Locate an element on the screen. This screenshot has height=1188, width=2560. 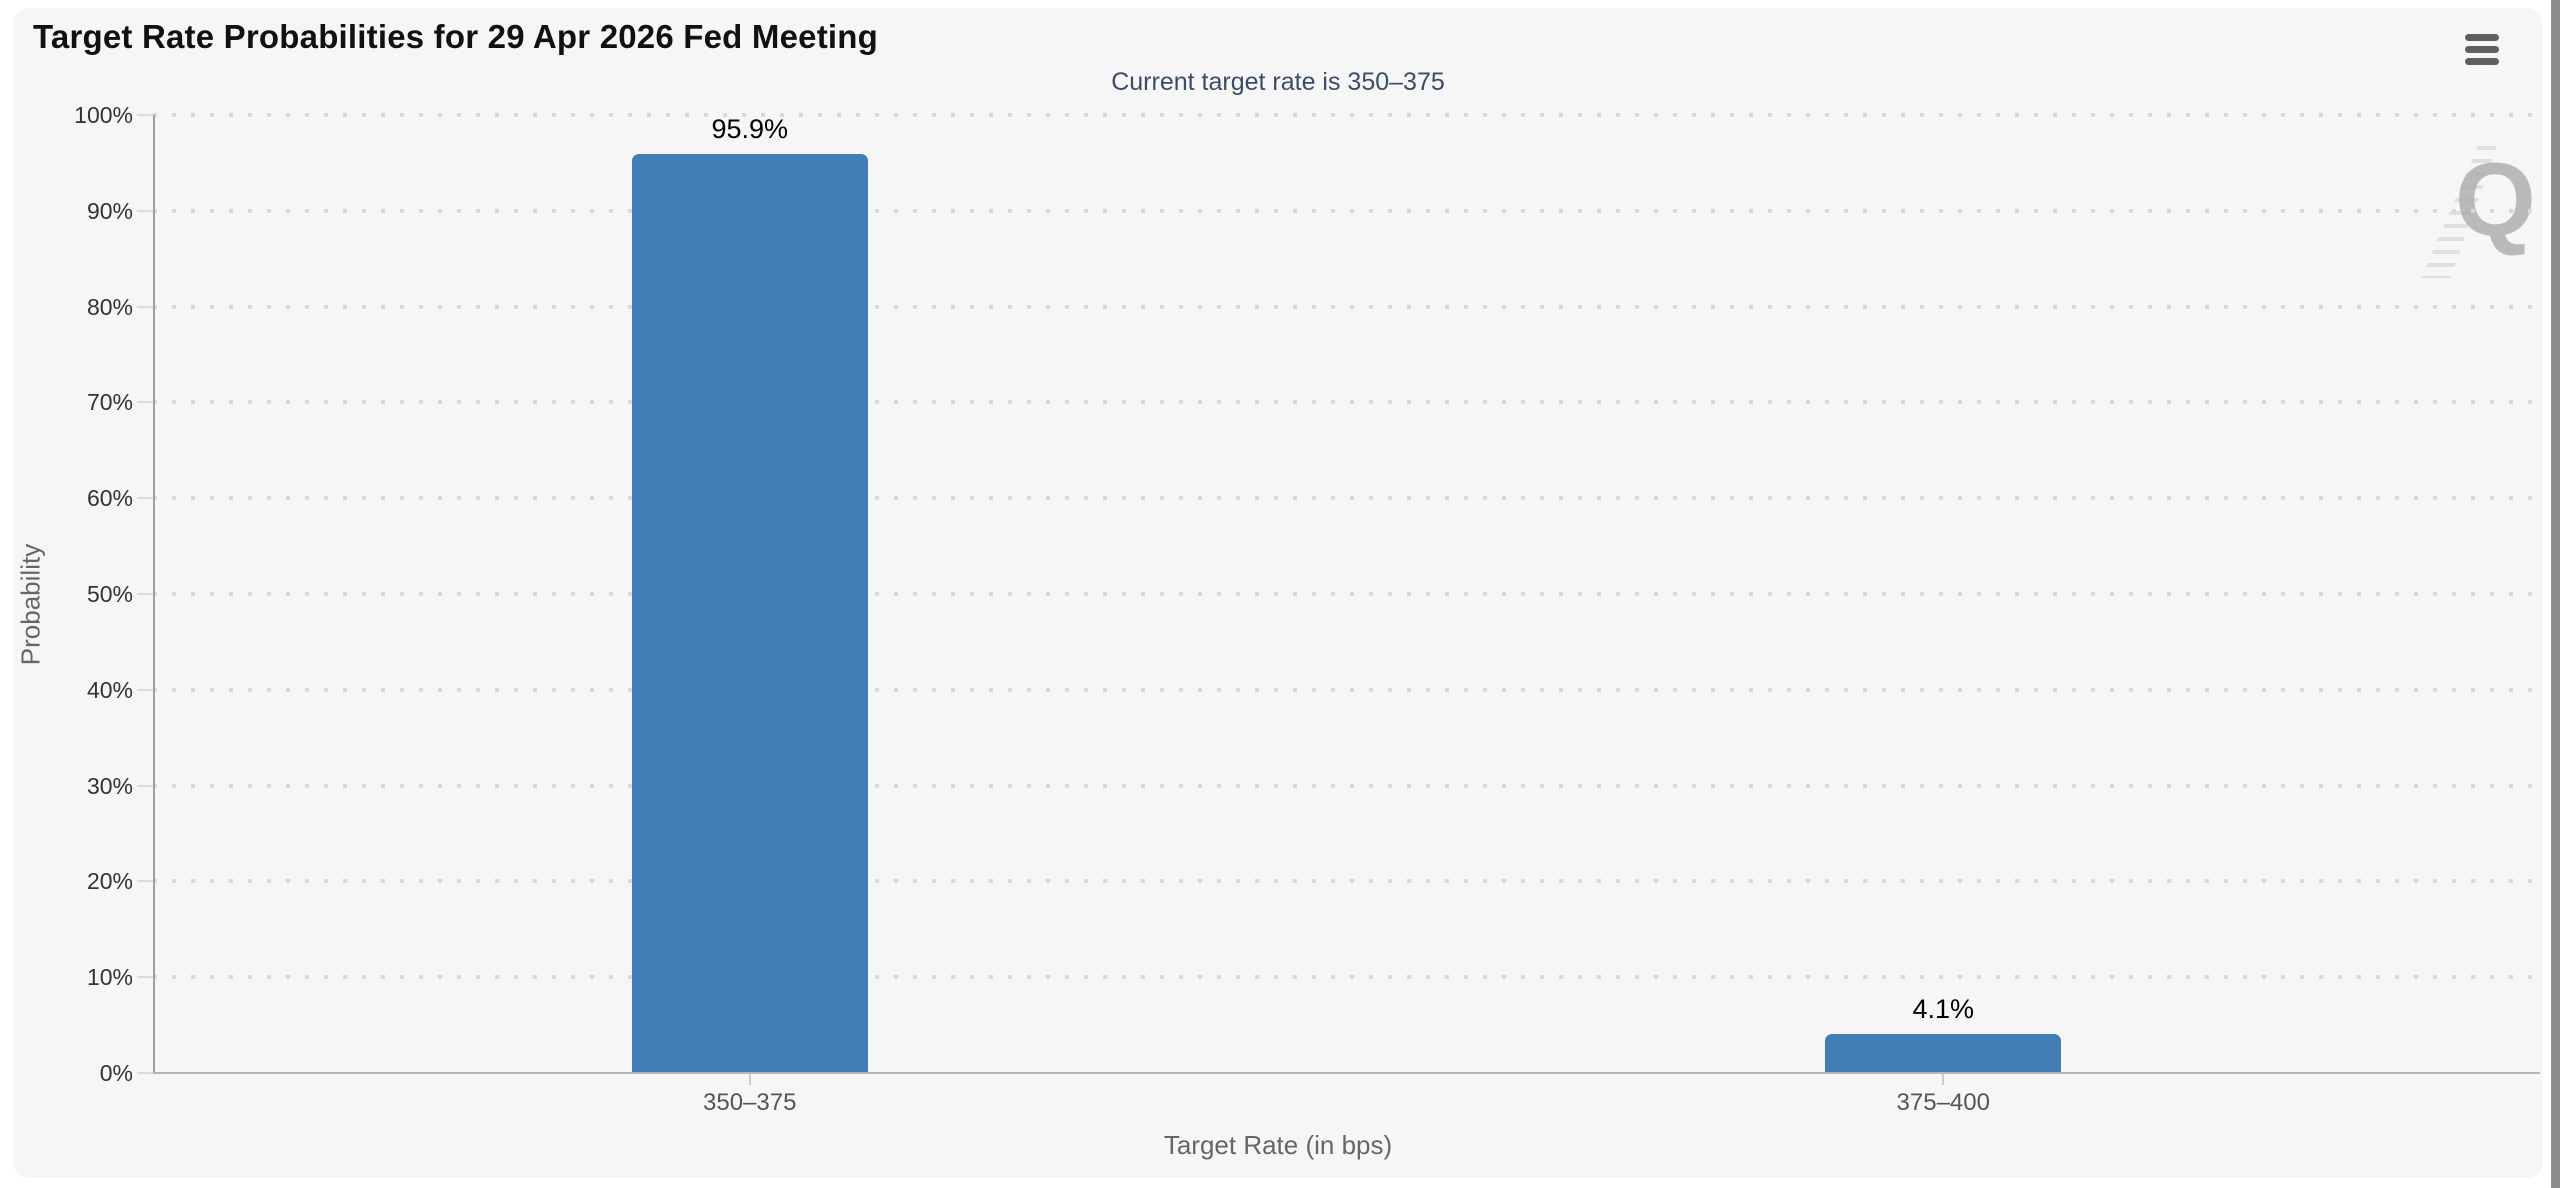
bar-350–375 is located at coordinates (749, 613).